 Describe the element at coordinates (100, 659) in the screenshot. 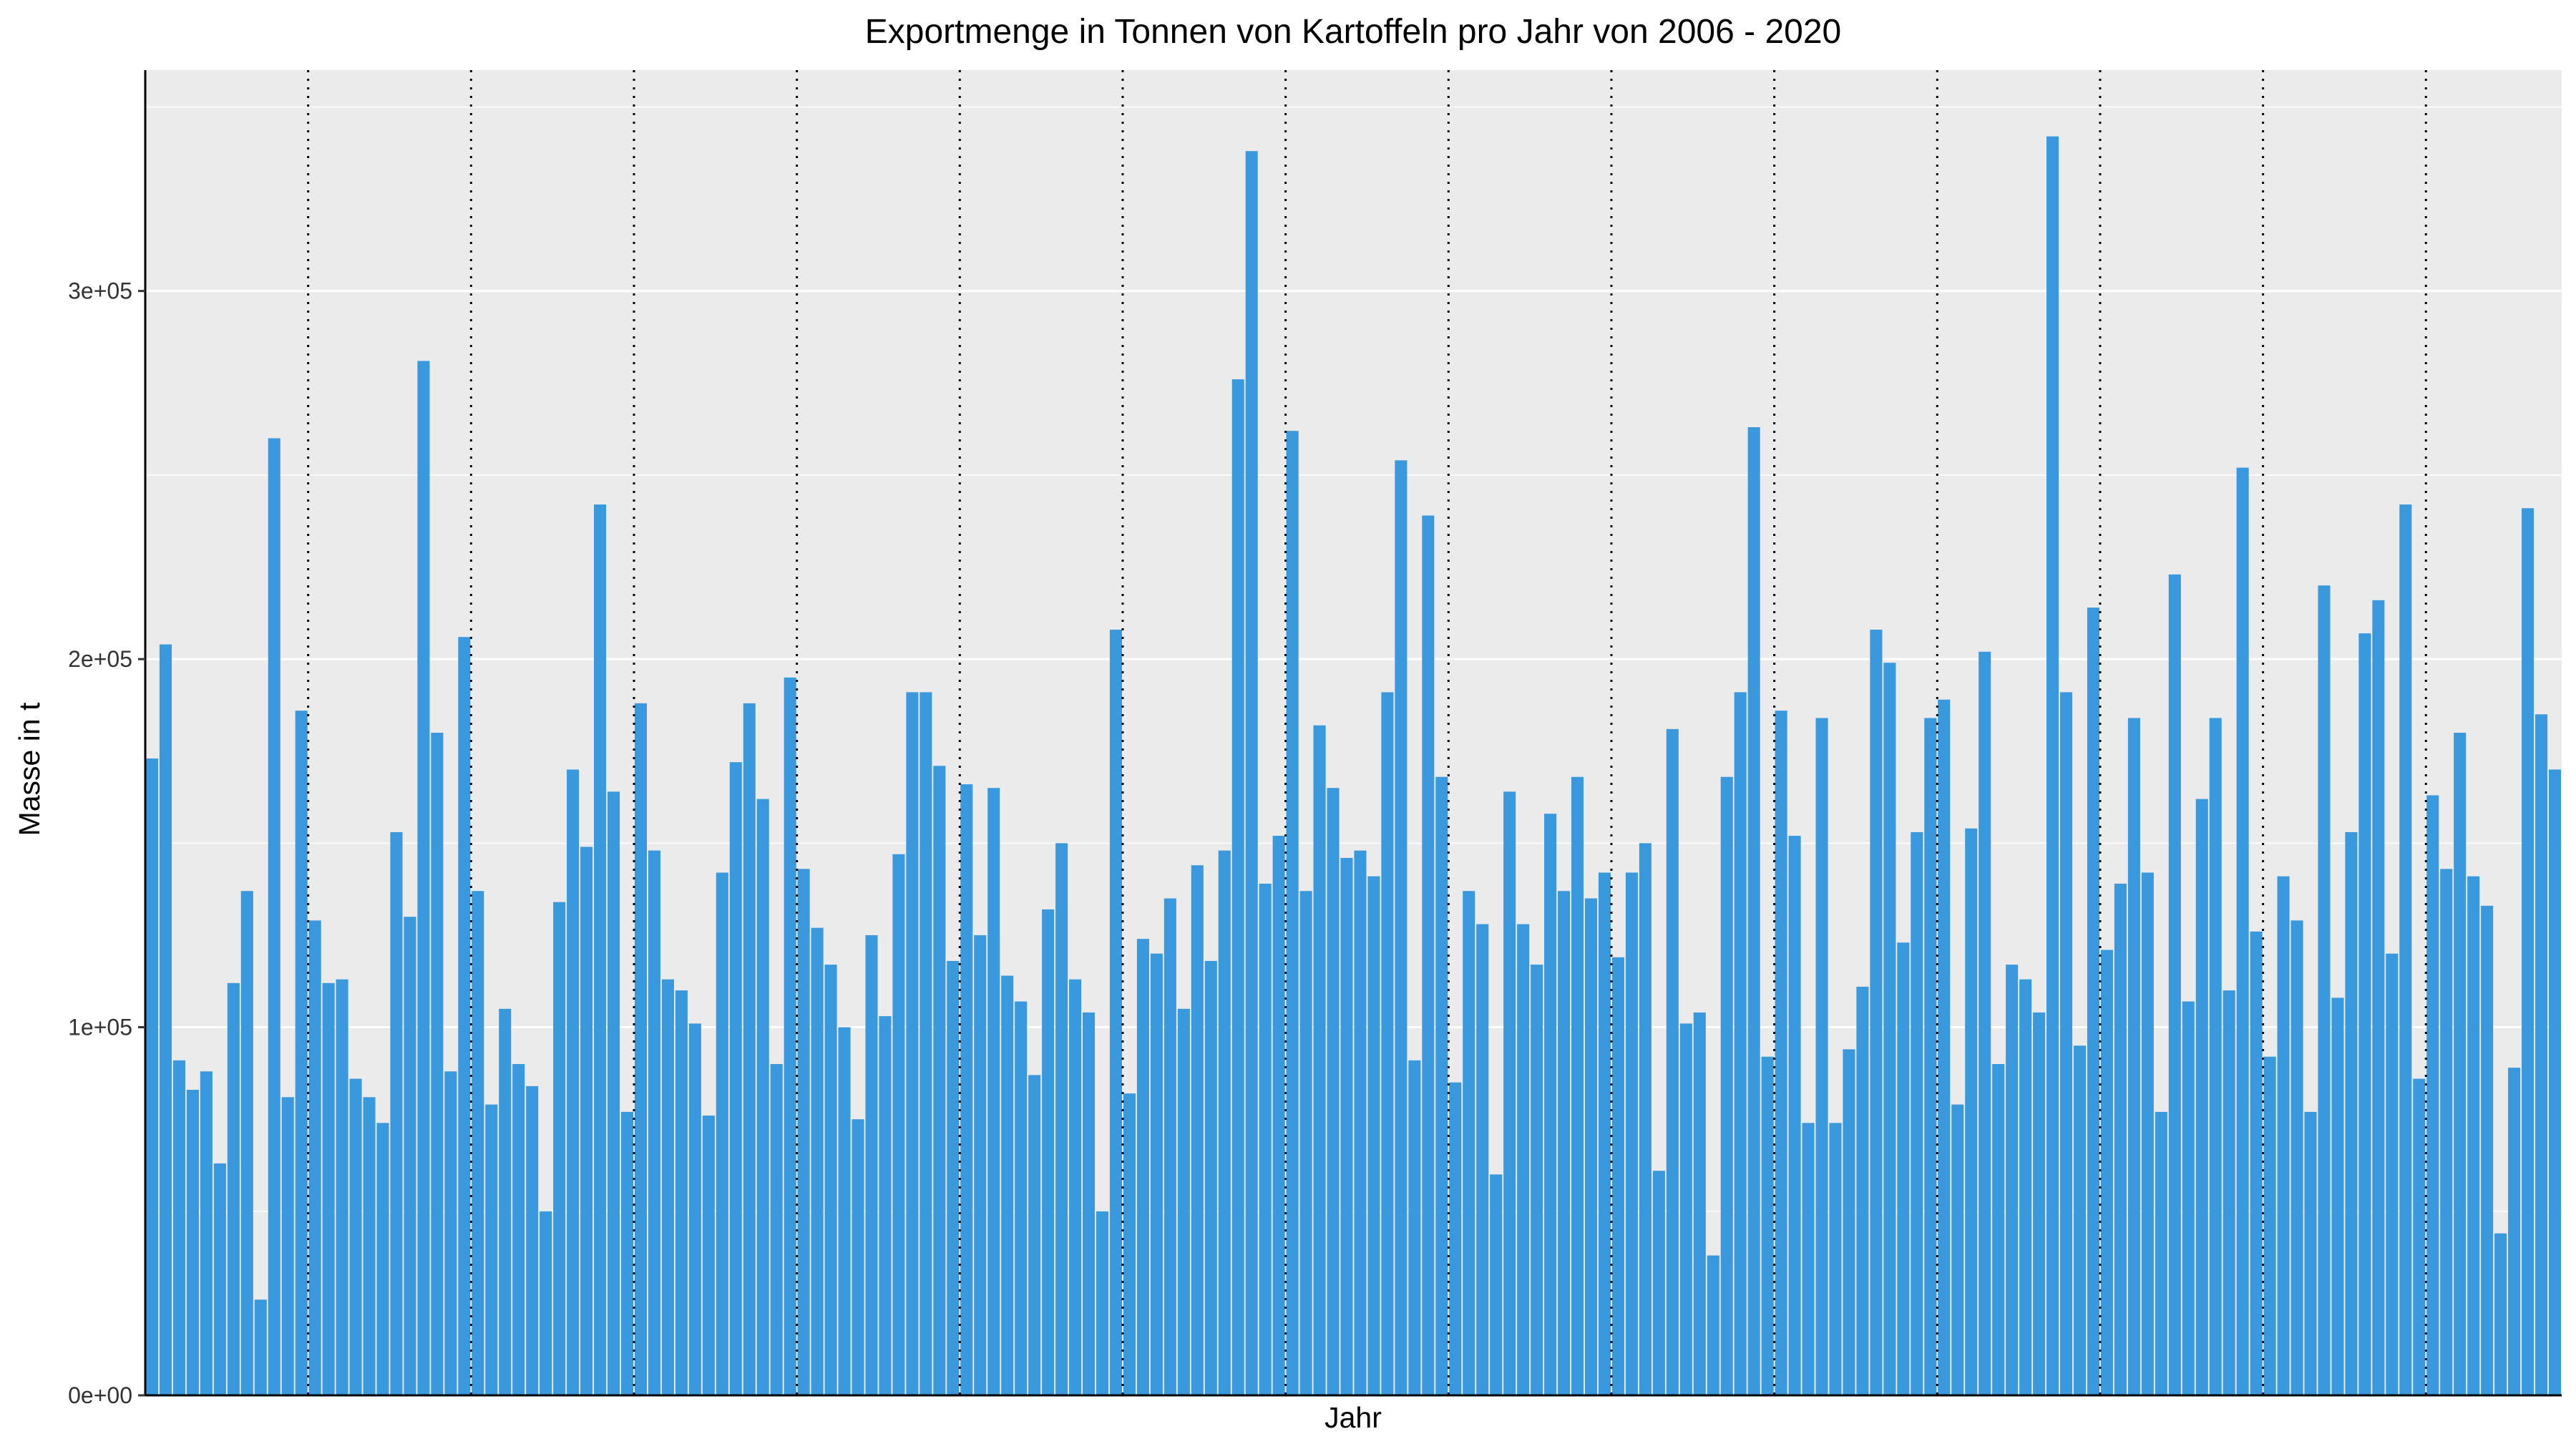

I see `y-tick-label: 2e+05` at that location.